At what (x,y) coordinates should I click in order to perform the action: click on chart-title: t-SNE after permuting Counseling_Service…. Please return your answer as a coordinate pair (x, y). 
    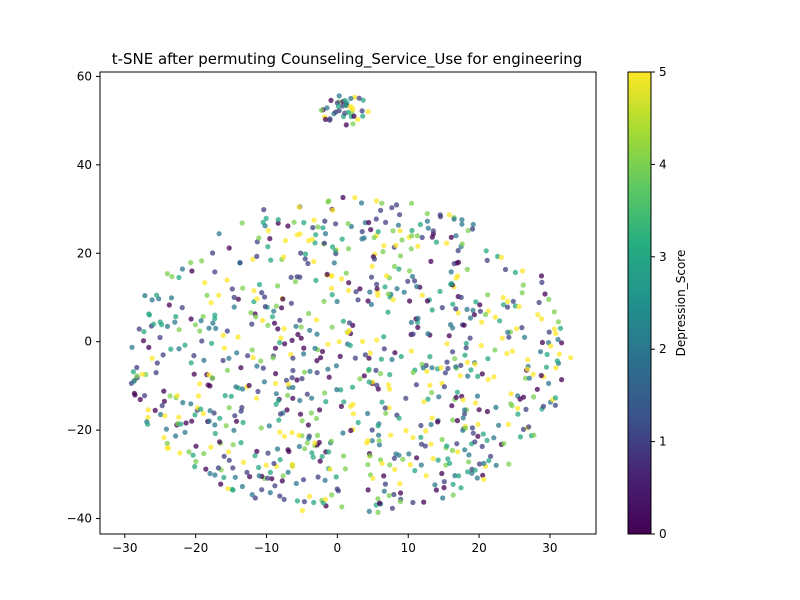
    Looking at the image, I should click on (347, 59).